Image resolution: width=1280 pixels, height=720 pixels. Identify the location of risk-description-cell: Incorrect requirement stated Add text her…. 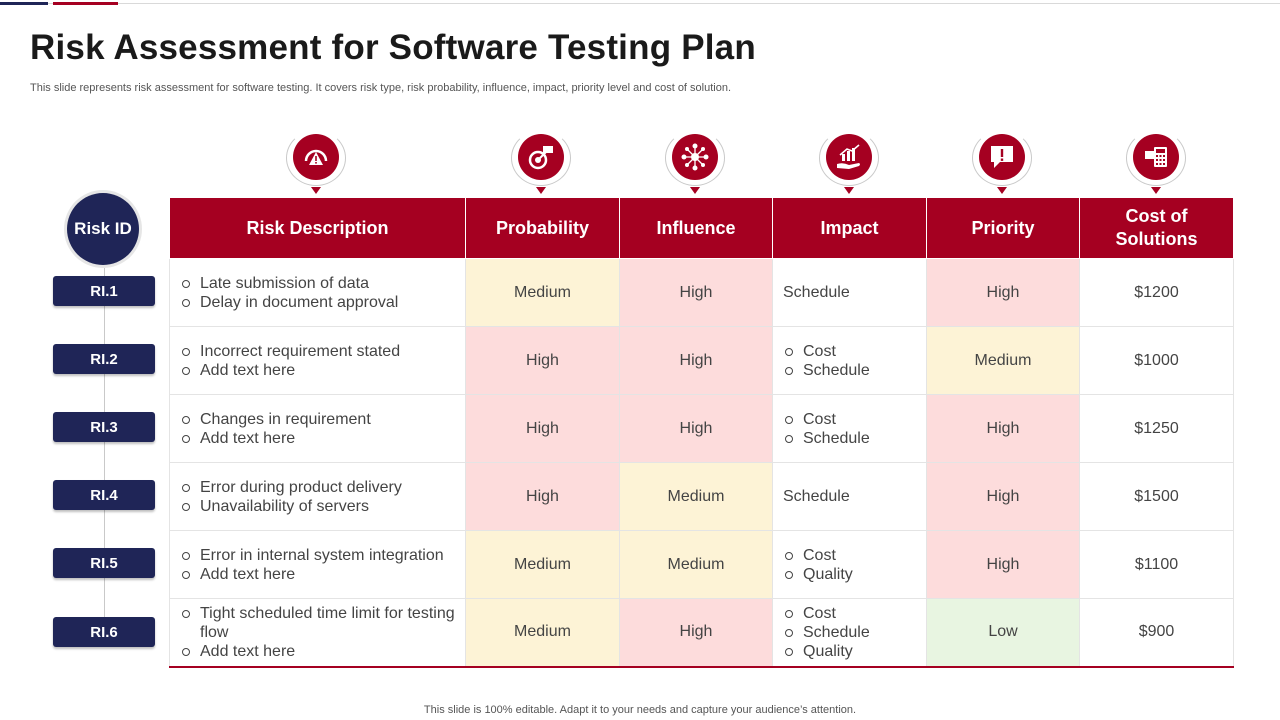
(317, 360).